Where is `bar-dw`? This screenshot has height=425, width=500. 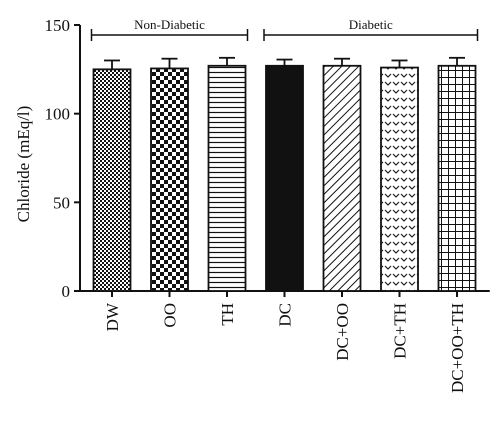
bar-dw is located at coordinates (112, 180).